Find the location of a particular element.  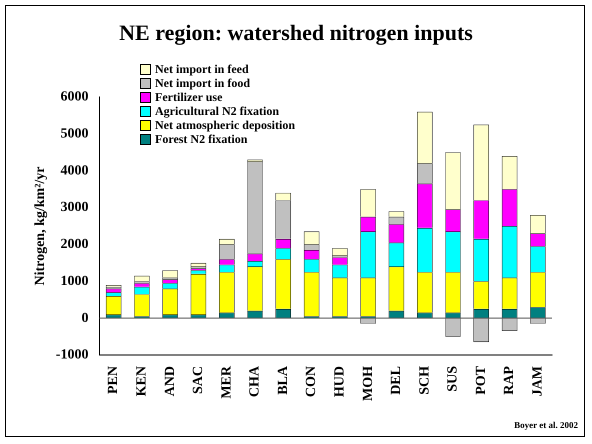

x-tick-label: MER is located at coordinates (226, 382).